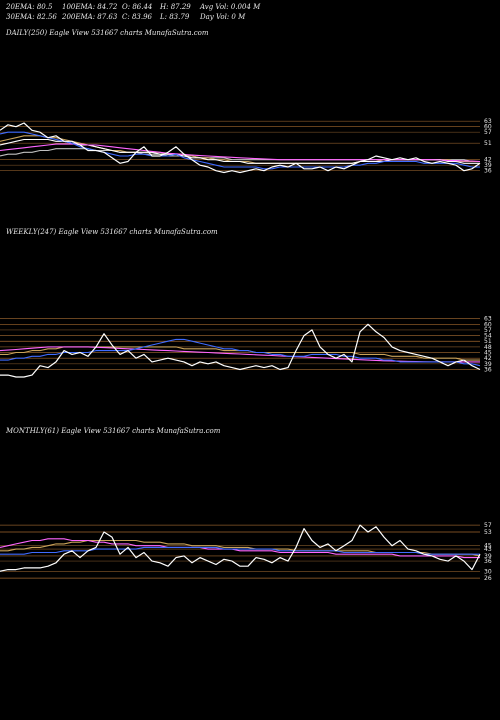 The image size is (500, 720). I want to click on weekly-y-tick-label: 57, so click(488, 330).